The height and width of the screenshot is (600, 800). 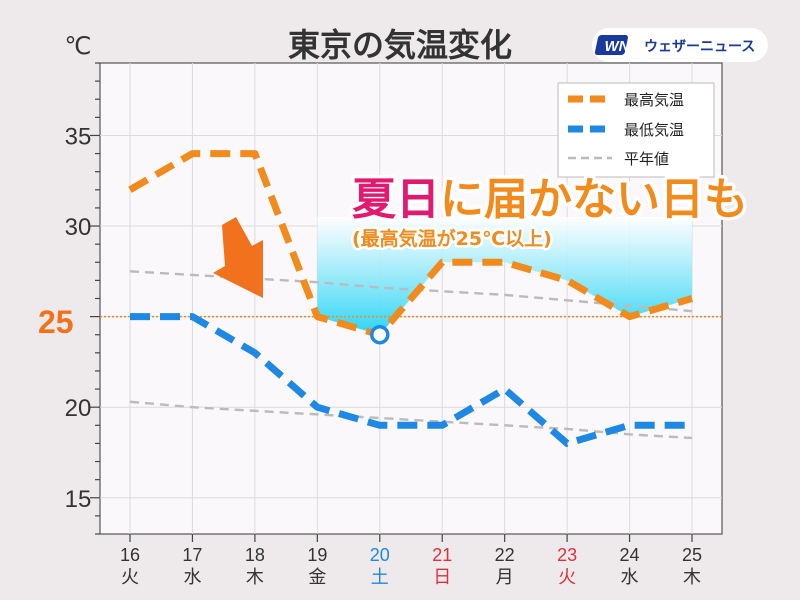 I want to click on x-tick-date: 16, so click(x=130, y=555).